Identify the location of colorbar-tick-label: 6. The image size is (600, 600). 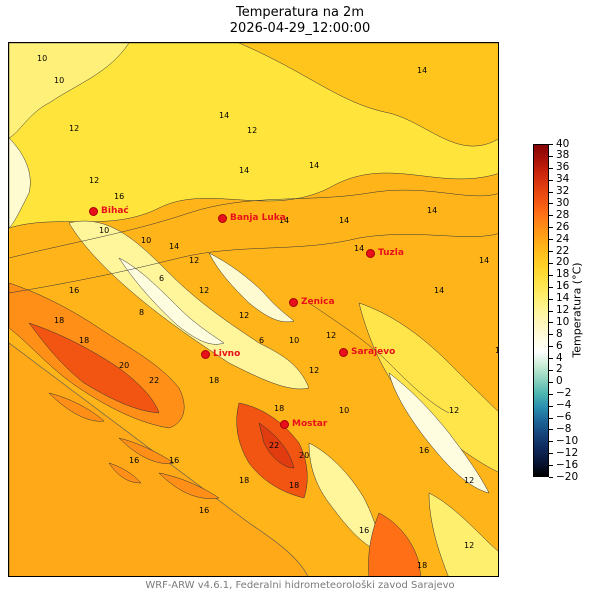
(559, 345).